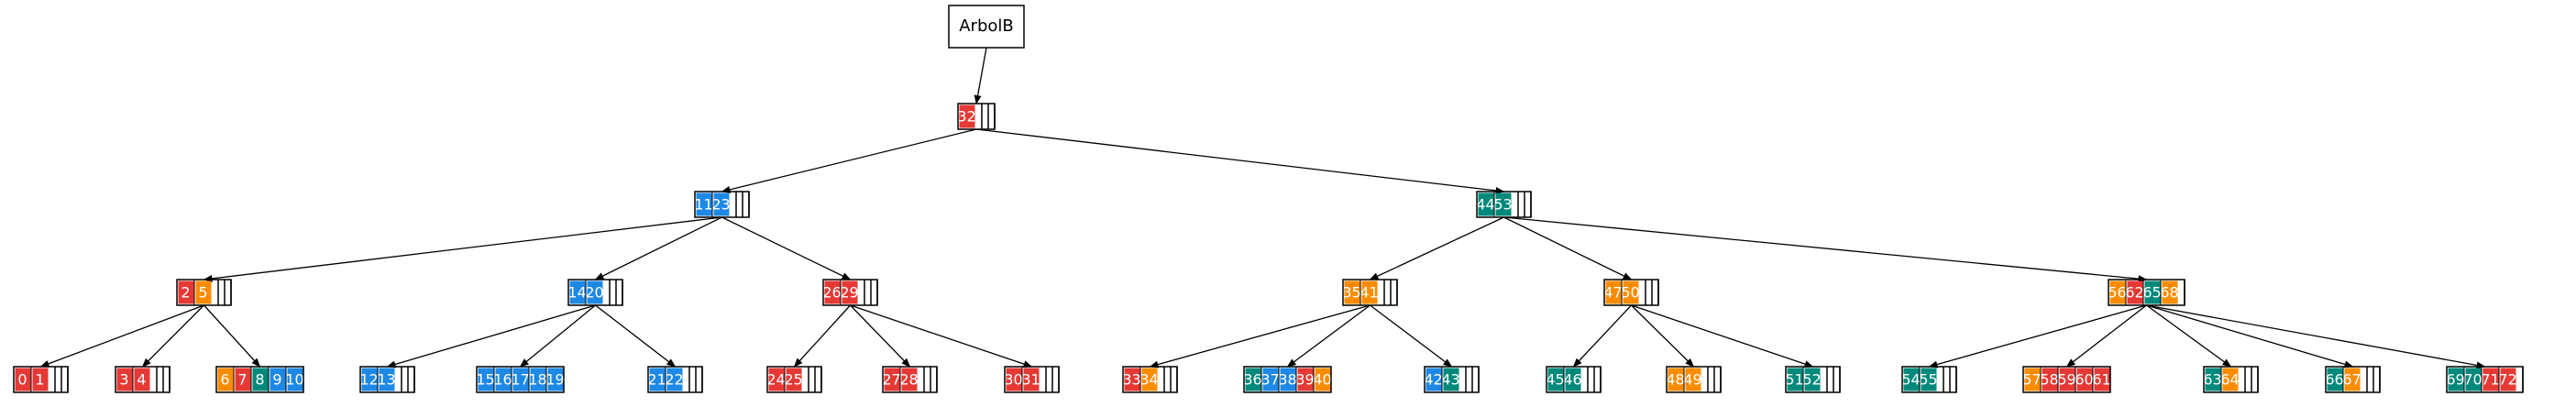  What do you see at coordinates (822, 336) in the screenshot?
I see `edge-n26-l24` at bounding box center [822, 336].